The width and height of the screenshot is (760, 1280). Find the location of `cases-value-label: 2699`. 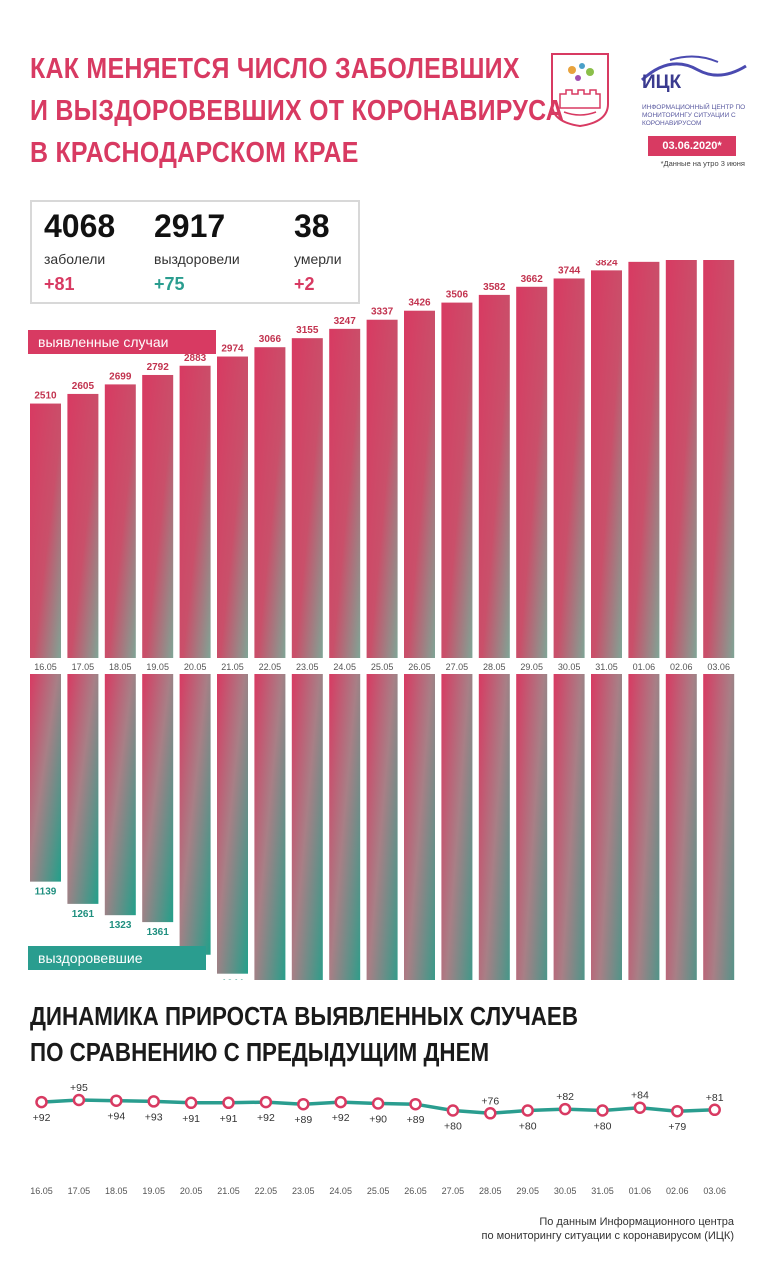

cases-value-label: 2699 is located at coordinates (120, 376).